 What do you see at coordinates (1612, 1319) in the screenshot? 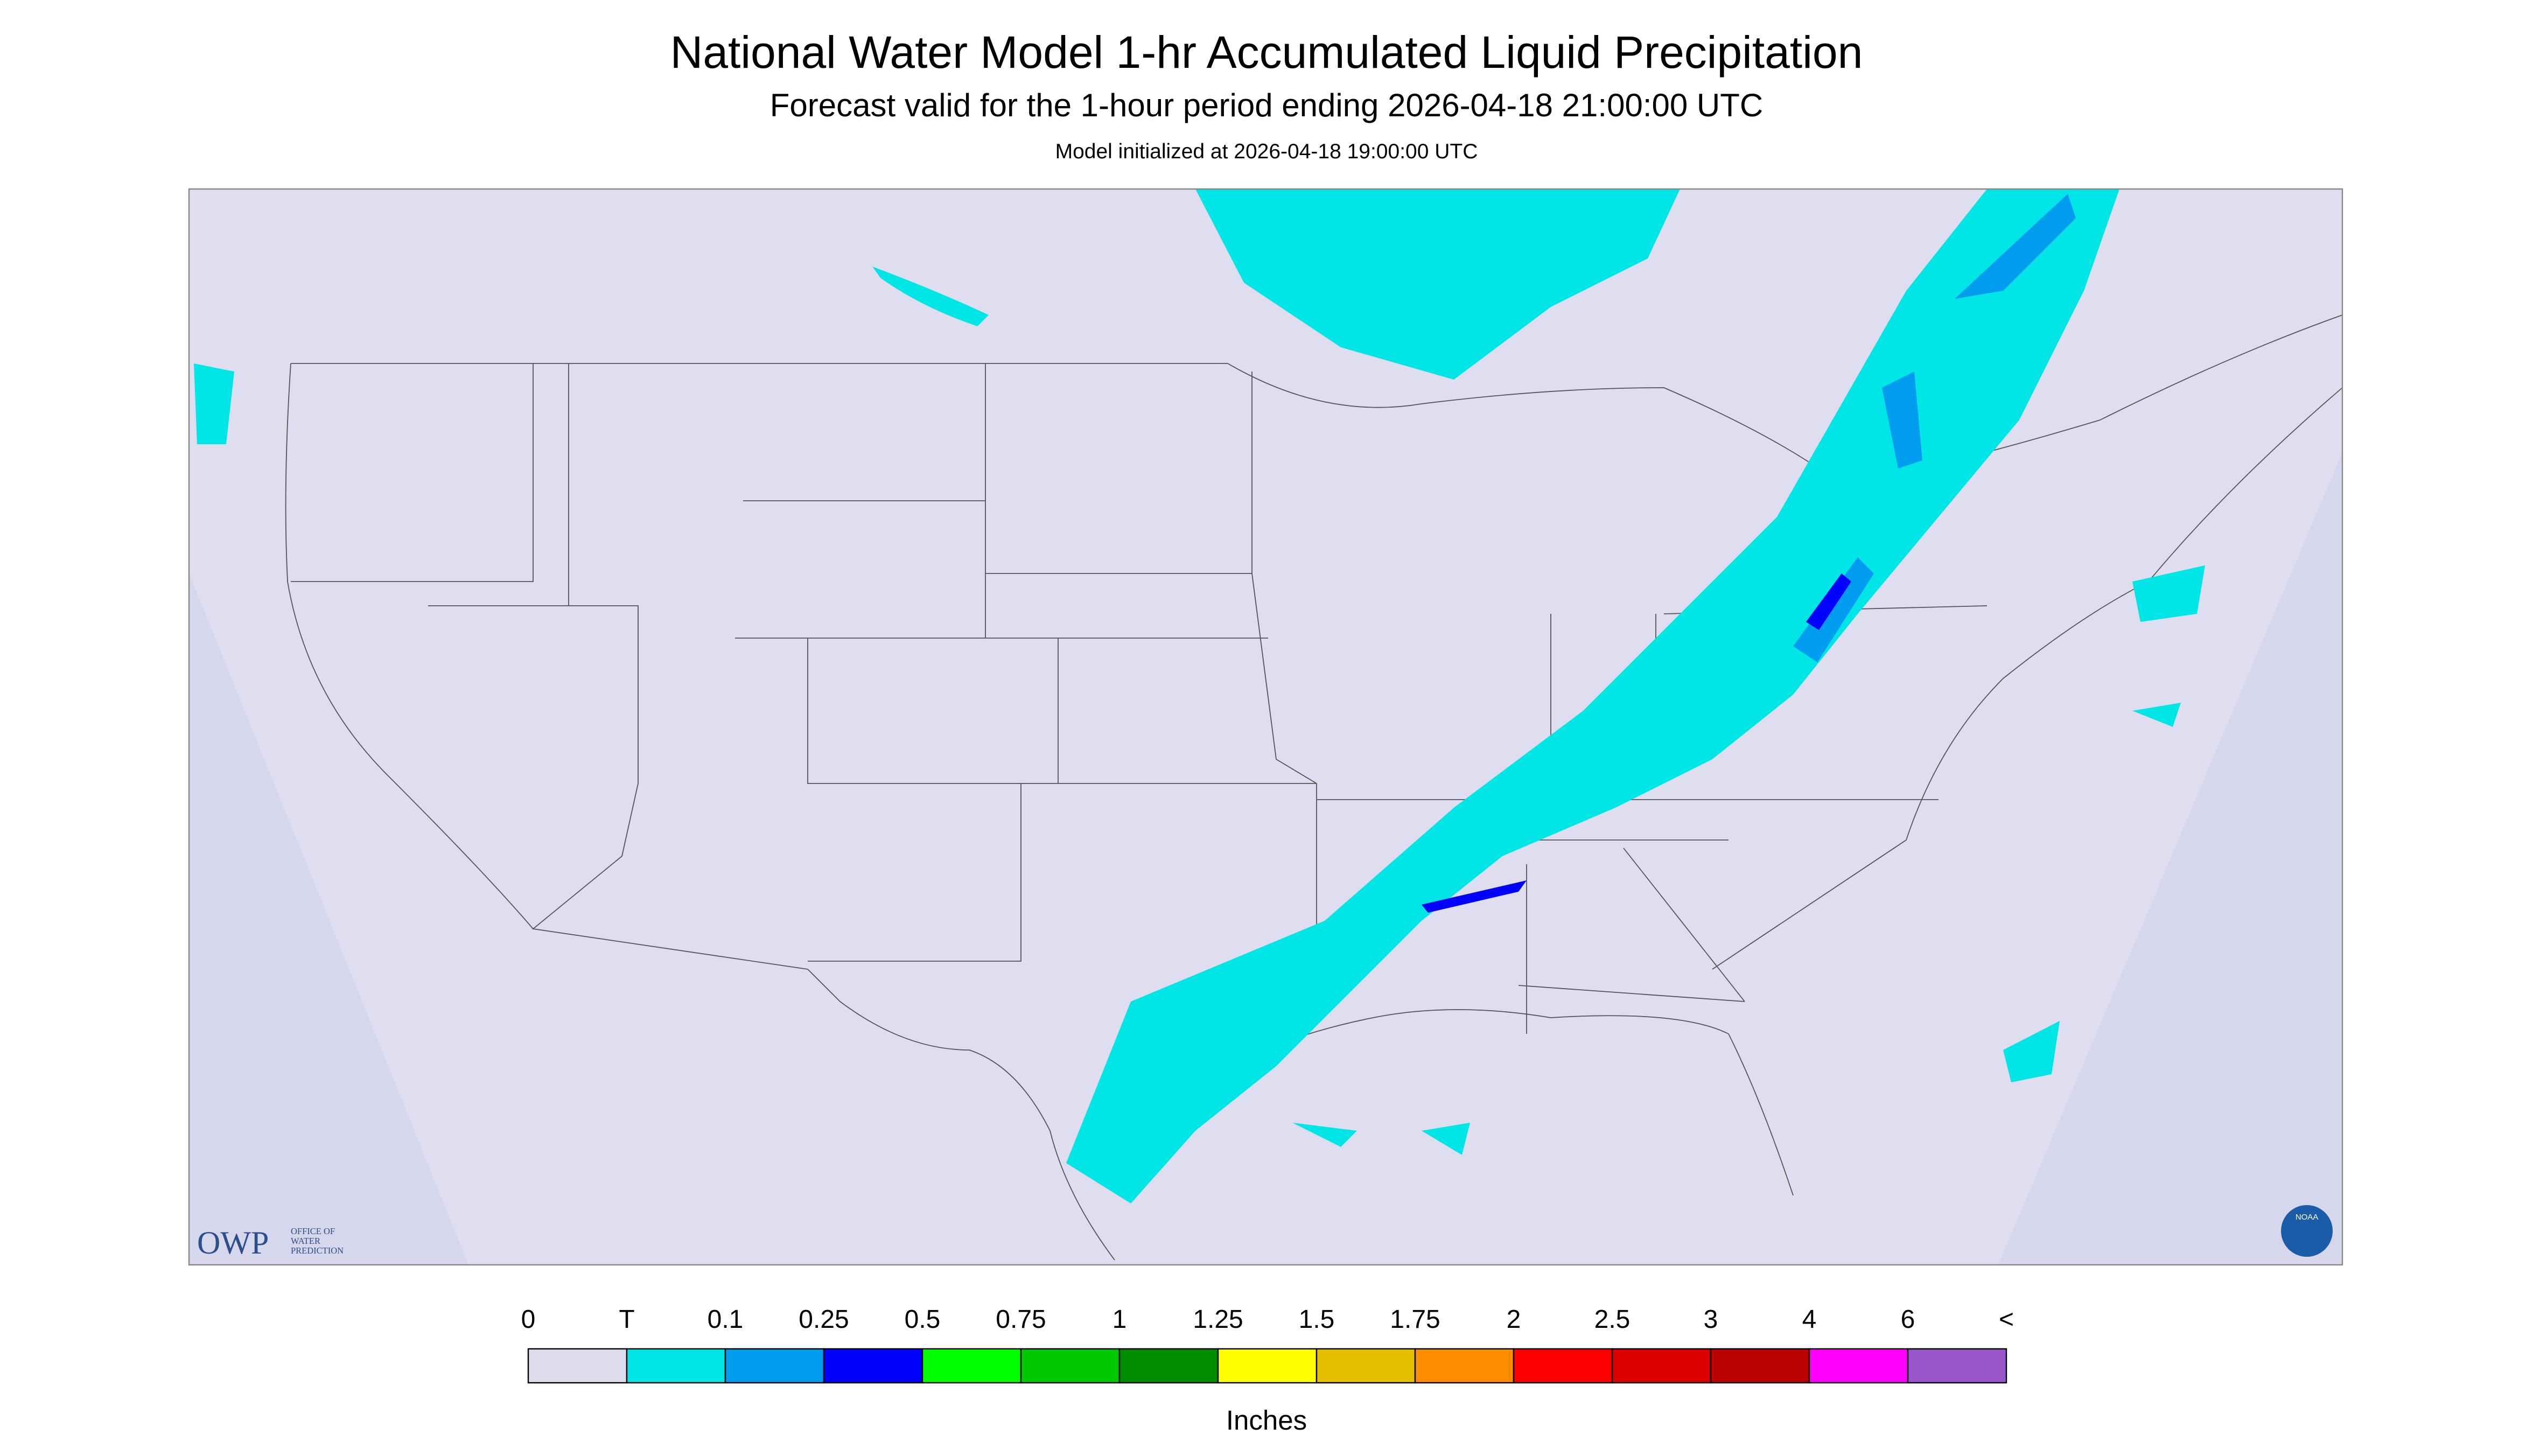
I see `legend-label: 2.5` at bounding box center [1612, 1319].